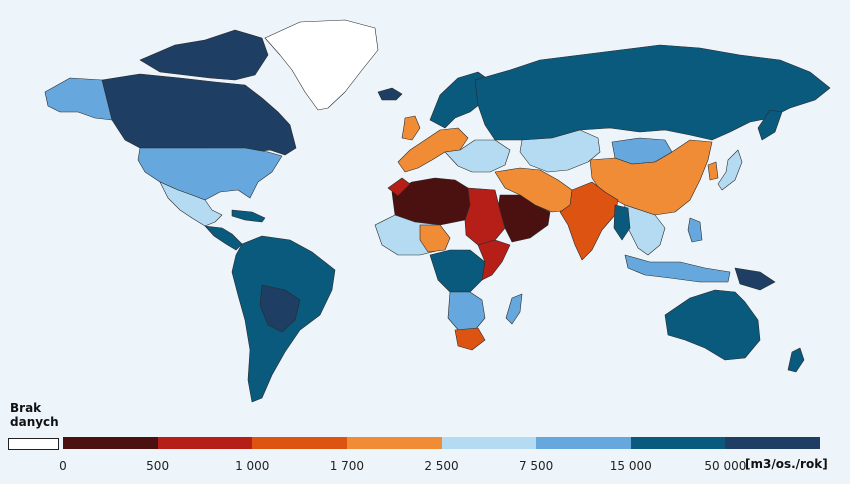 This screenshot has width=850, height=484. I want to click on region-myanmar, so click(622, 222).